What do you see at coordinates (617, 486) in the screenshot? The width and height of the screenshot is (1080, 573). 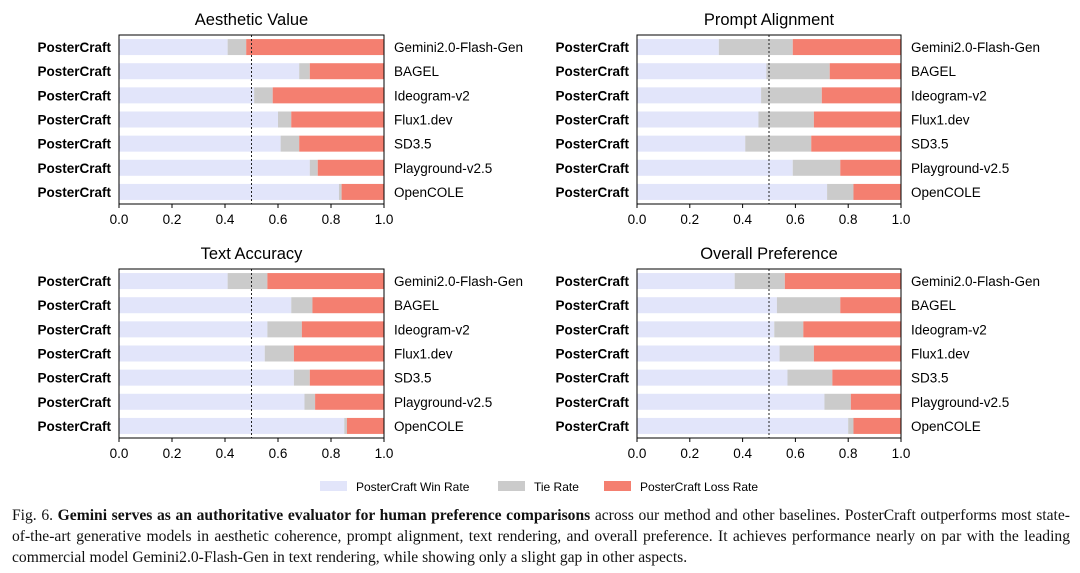 I see `legend-swatch` at bounding box center [617, 486].